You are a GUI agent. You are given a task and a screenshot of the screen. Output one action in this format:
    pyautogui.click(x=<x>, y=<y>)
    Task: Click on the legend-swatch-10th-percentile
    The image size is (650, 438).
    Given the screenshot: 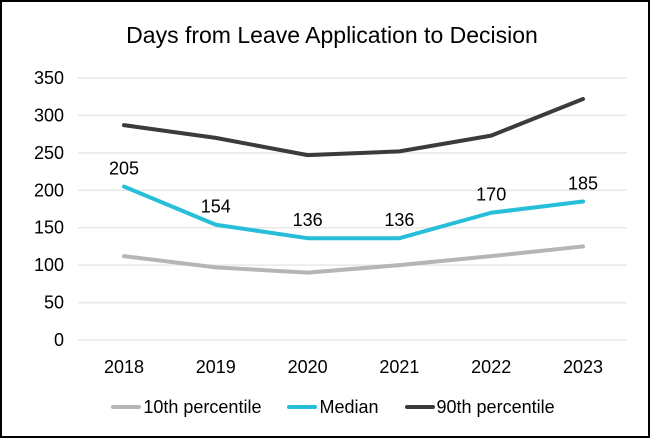 What is the action you would take?
    pyautogui.click(x=126, y=407)
    